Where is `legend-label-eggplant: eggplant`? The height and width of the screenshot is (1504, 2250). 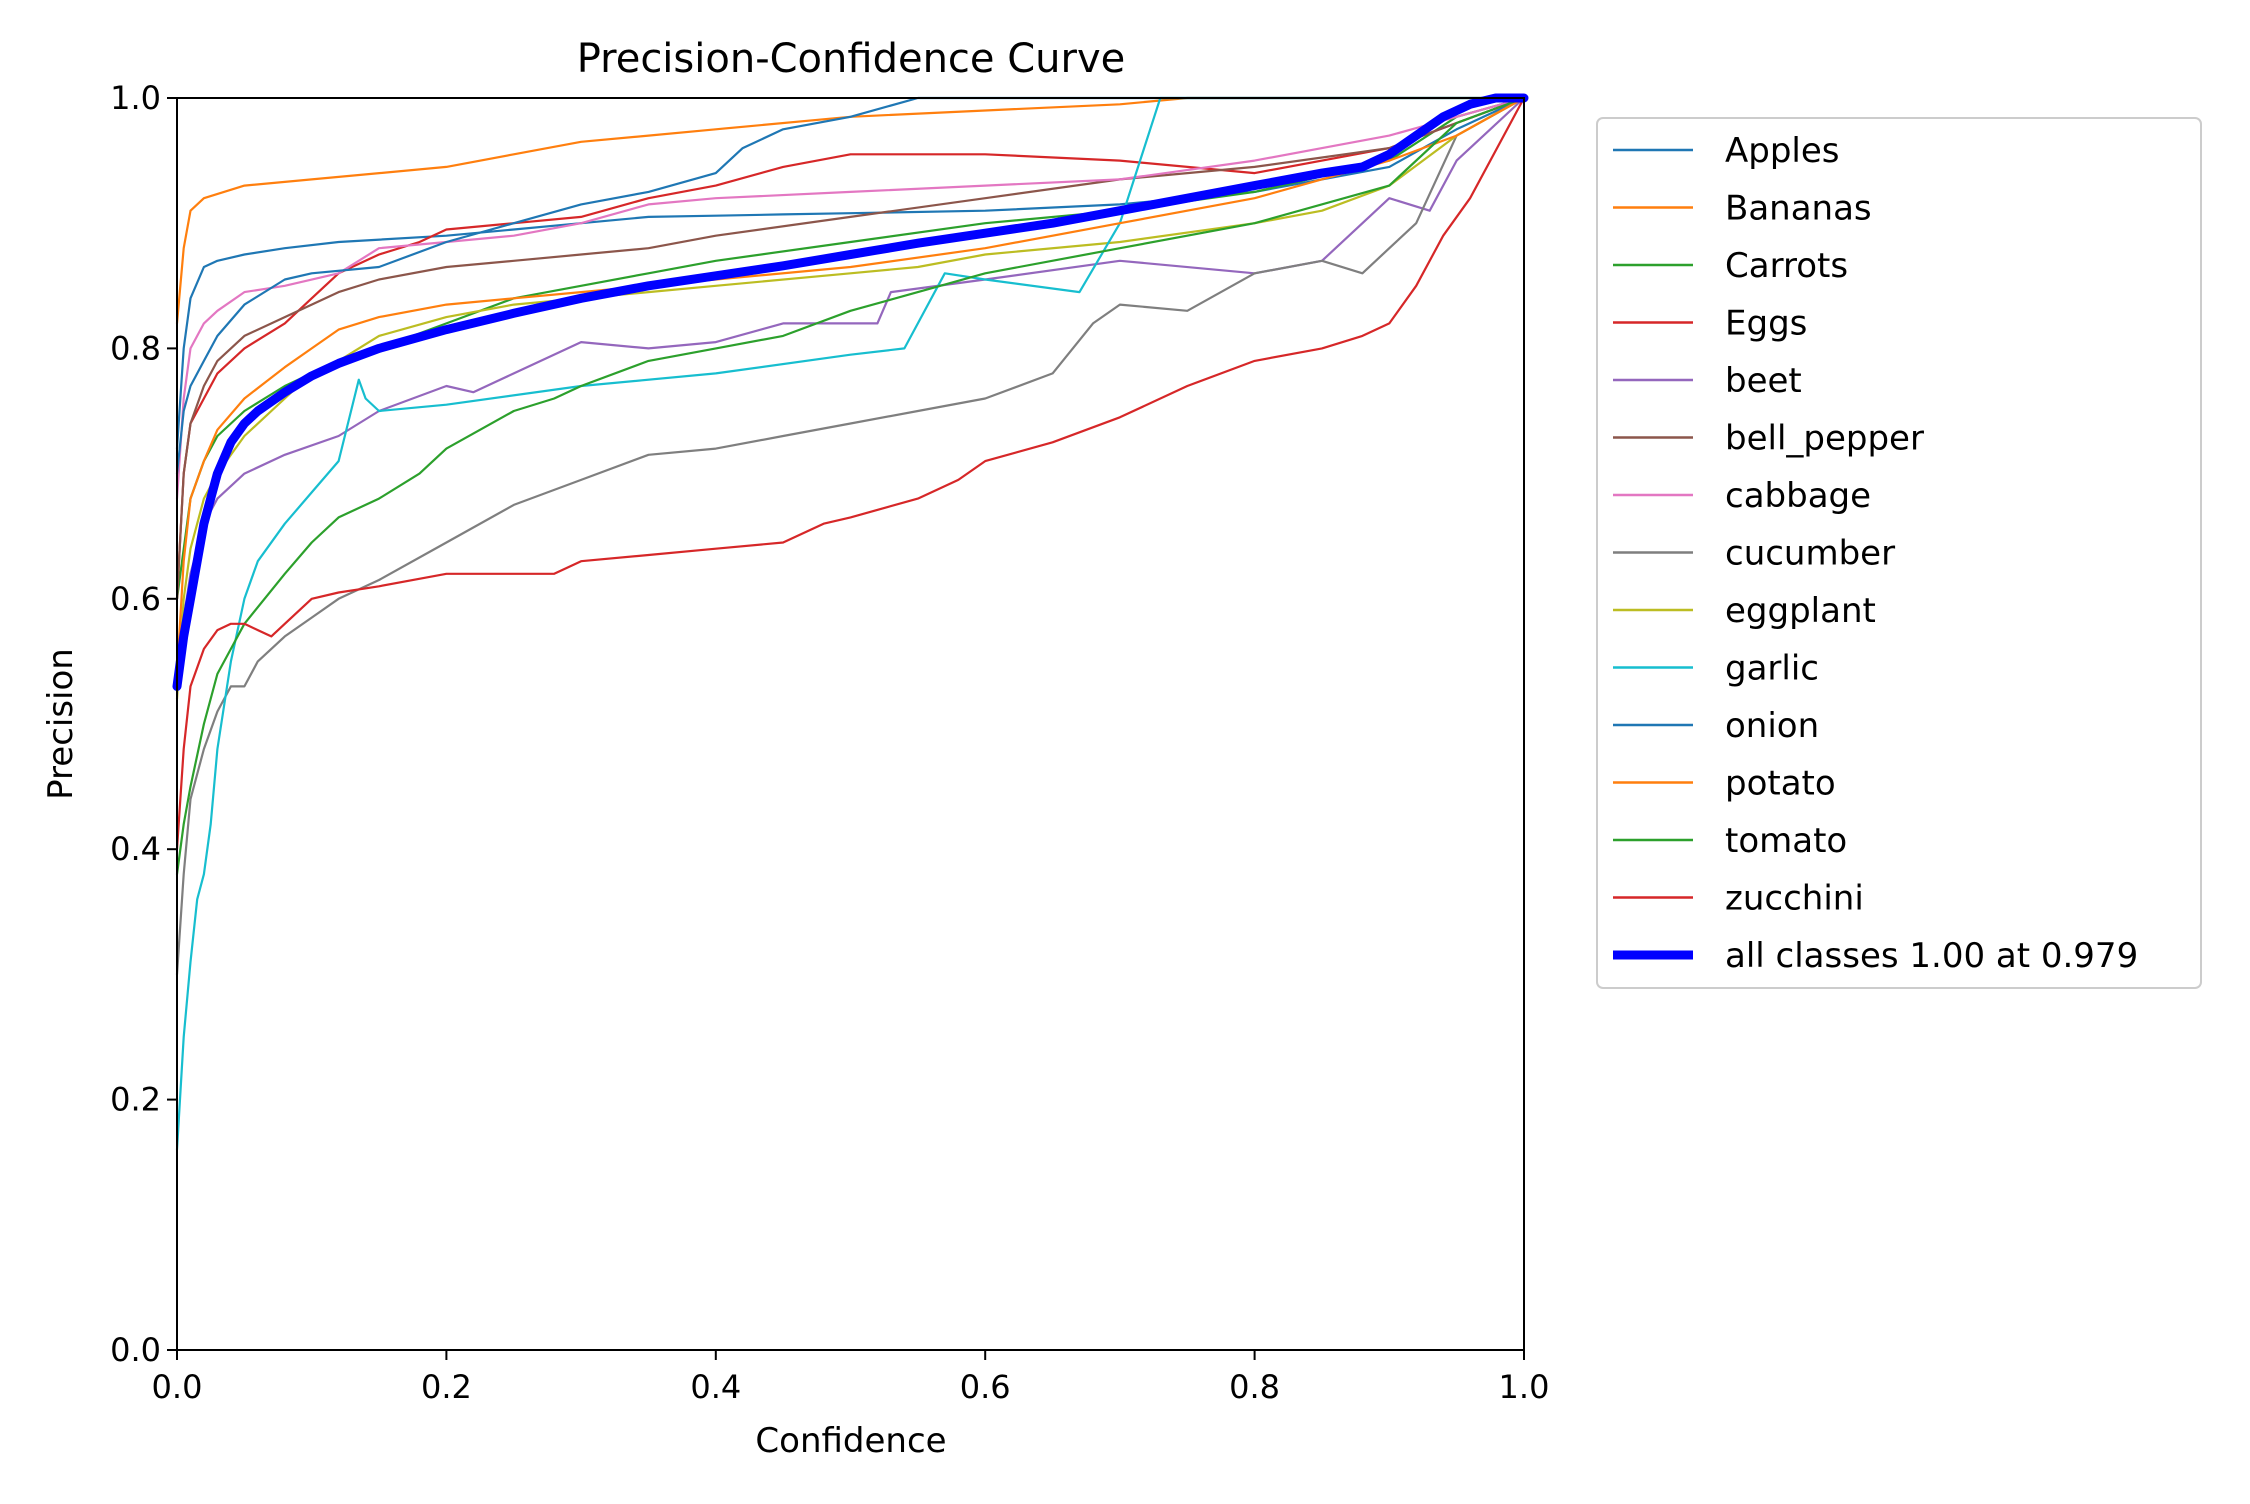 legend-label-eggplant: eggplant is located at coordinates (1800, 611).